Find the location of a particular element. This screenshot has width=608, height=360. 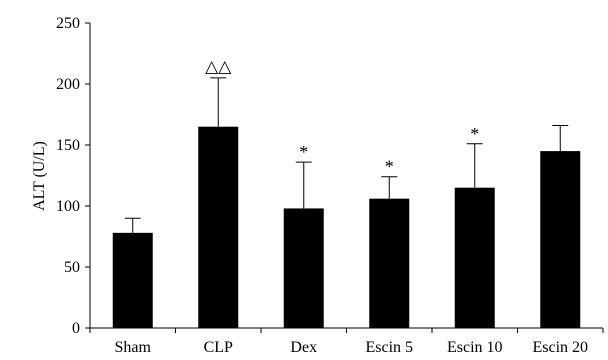

x-tick-label: CLP is located at coordinates (218, 347).